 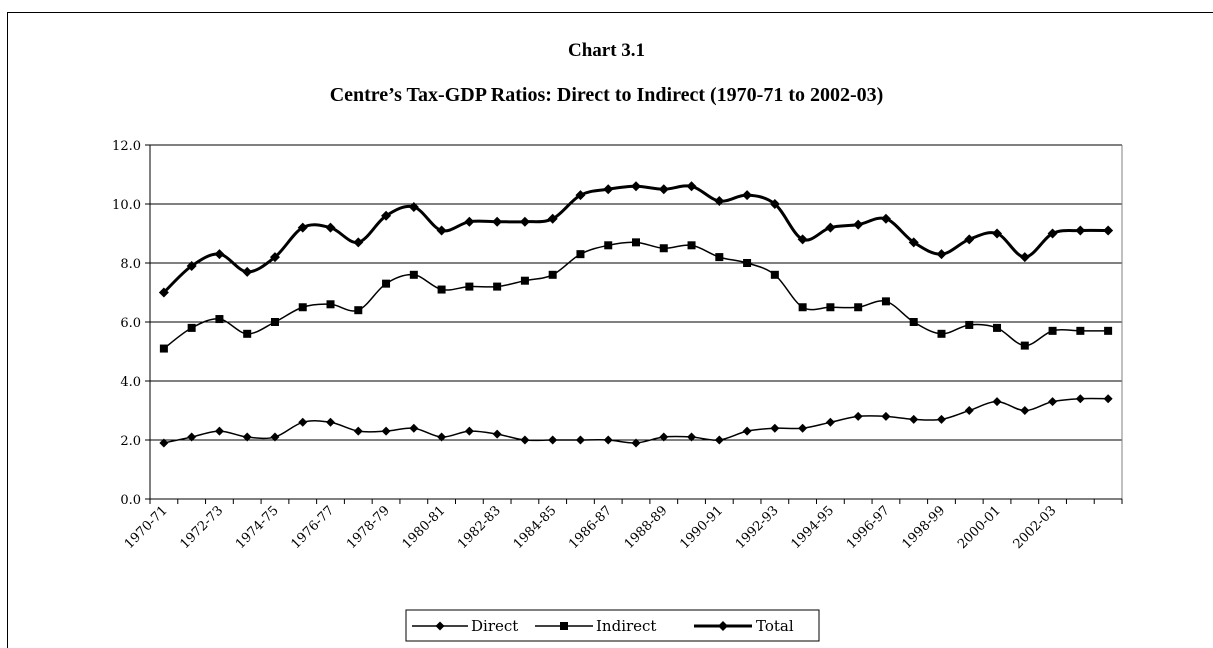 What do you see at coordinates (775, 626) in the screenshot?
I see `legend-total-label: Total` at bounding box center [775, 626].